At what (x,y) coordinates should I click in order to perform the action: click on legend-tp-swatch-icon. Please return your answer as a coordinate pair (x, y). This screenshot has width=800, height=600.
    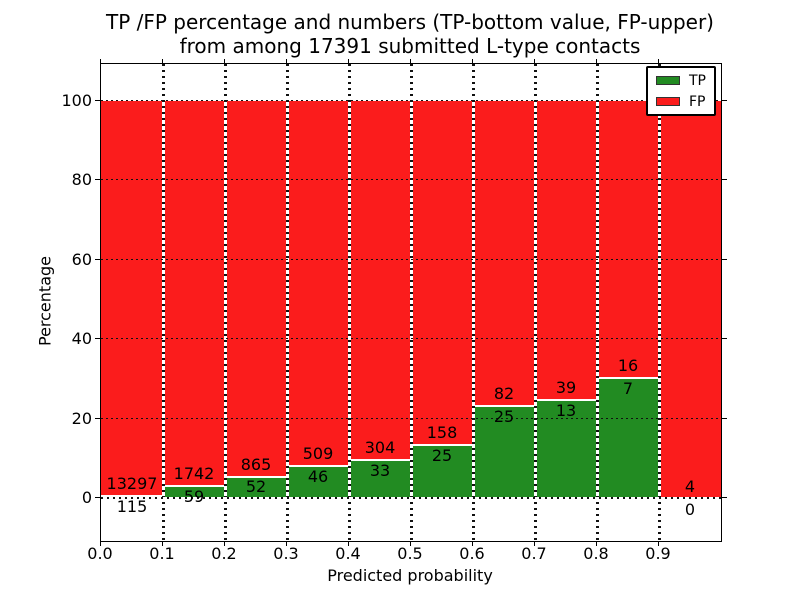
    Looking at the image, I should click on (668, 80).